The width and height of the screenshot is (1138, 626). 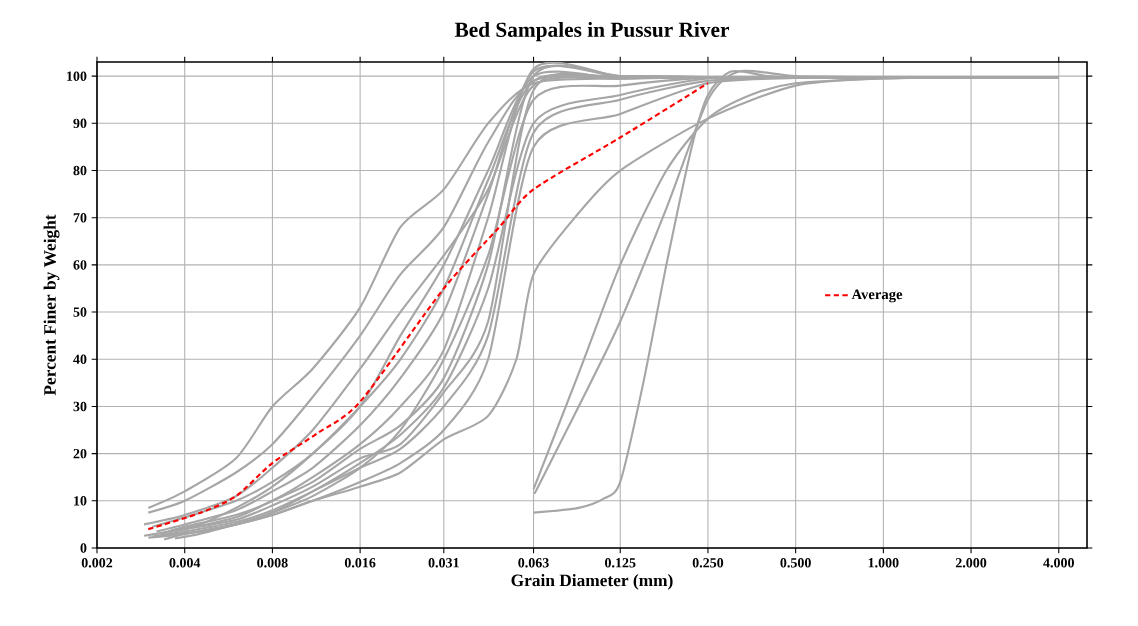 What do you see at coordinates (80, 265) in the screenshot?
I see `y-tick-label: 60` at bounding box center [80, 265].